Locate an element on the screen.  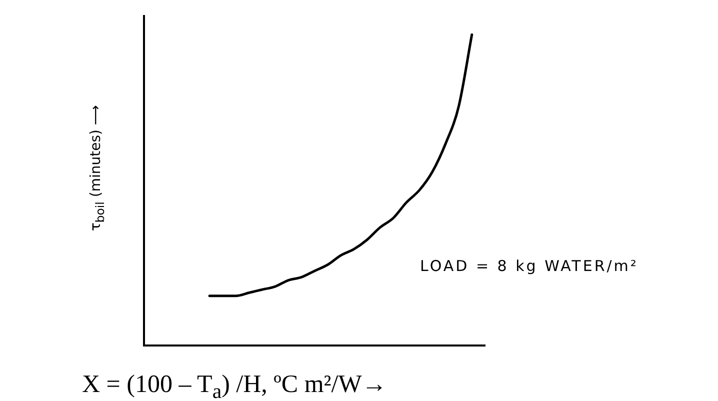
x-axis-title: X = (100 – T$_{a}$) /H, ºC m²/W→ is located at coordinates (234, 386).